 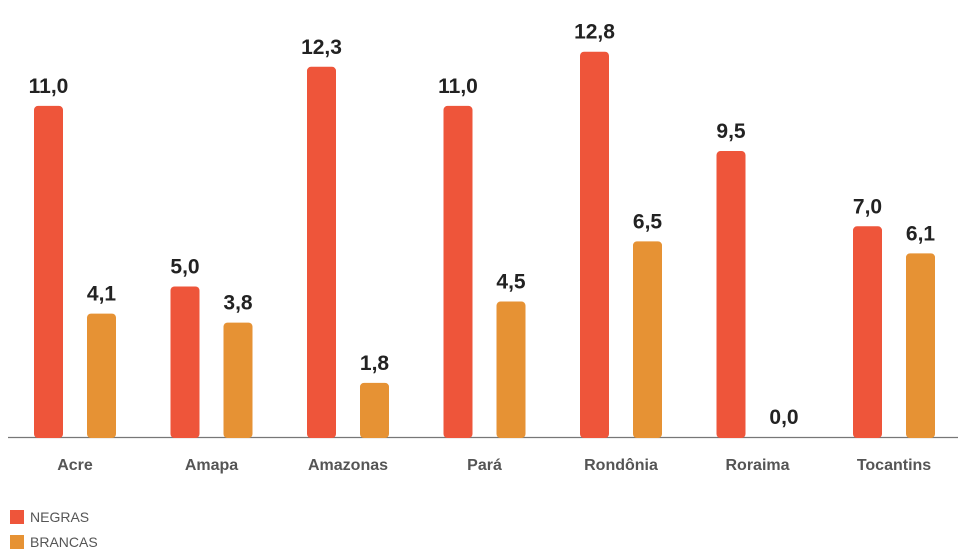 I want to click on category-label-amapa: Amapa, so click(x=211, y=465).